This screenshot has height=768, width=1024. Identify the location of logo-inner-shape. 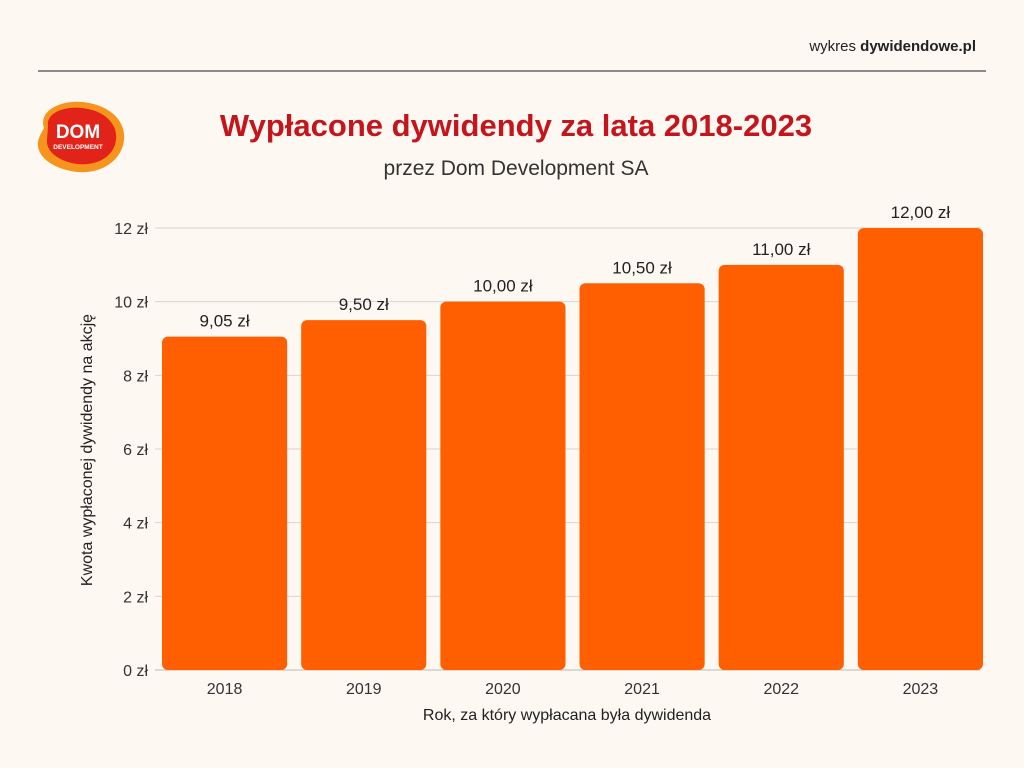
(81, 136).